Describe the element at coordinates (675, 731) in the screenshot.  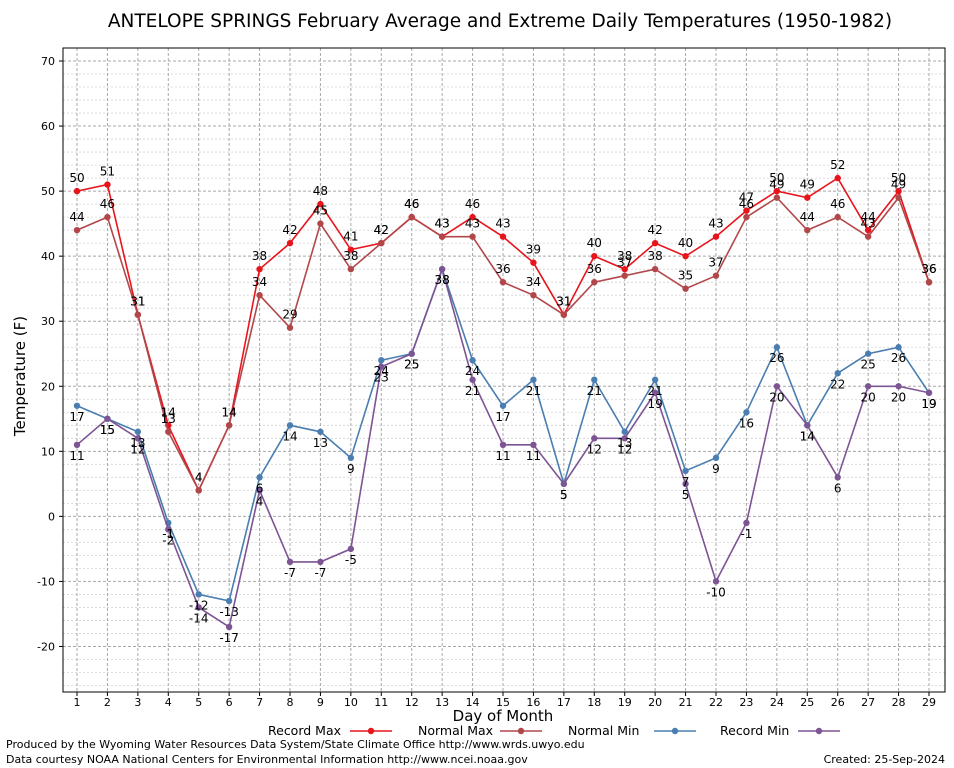
I see `normal-min-legend-marker` at that location.